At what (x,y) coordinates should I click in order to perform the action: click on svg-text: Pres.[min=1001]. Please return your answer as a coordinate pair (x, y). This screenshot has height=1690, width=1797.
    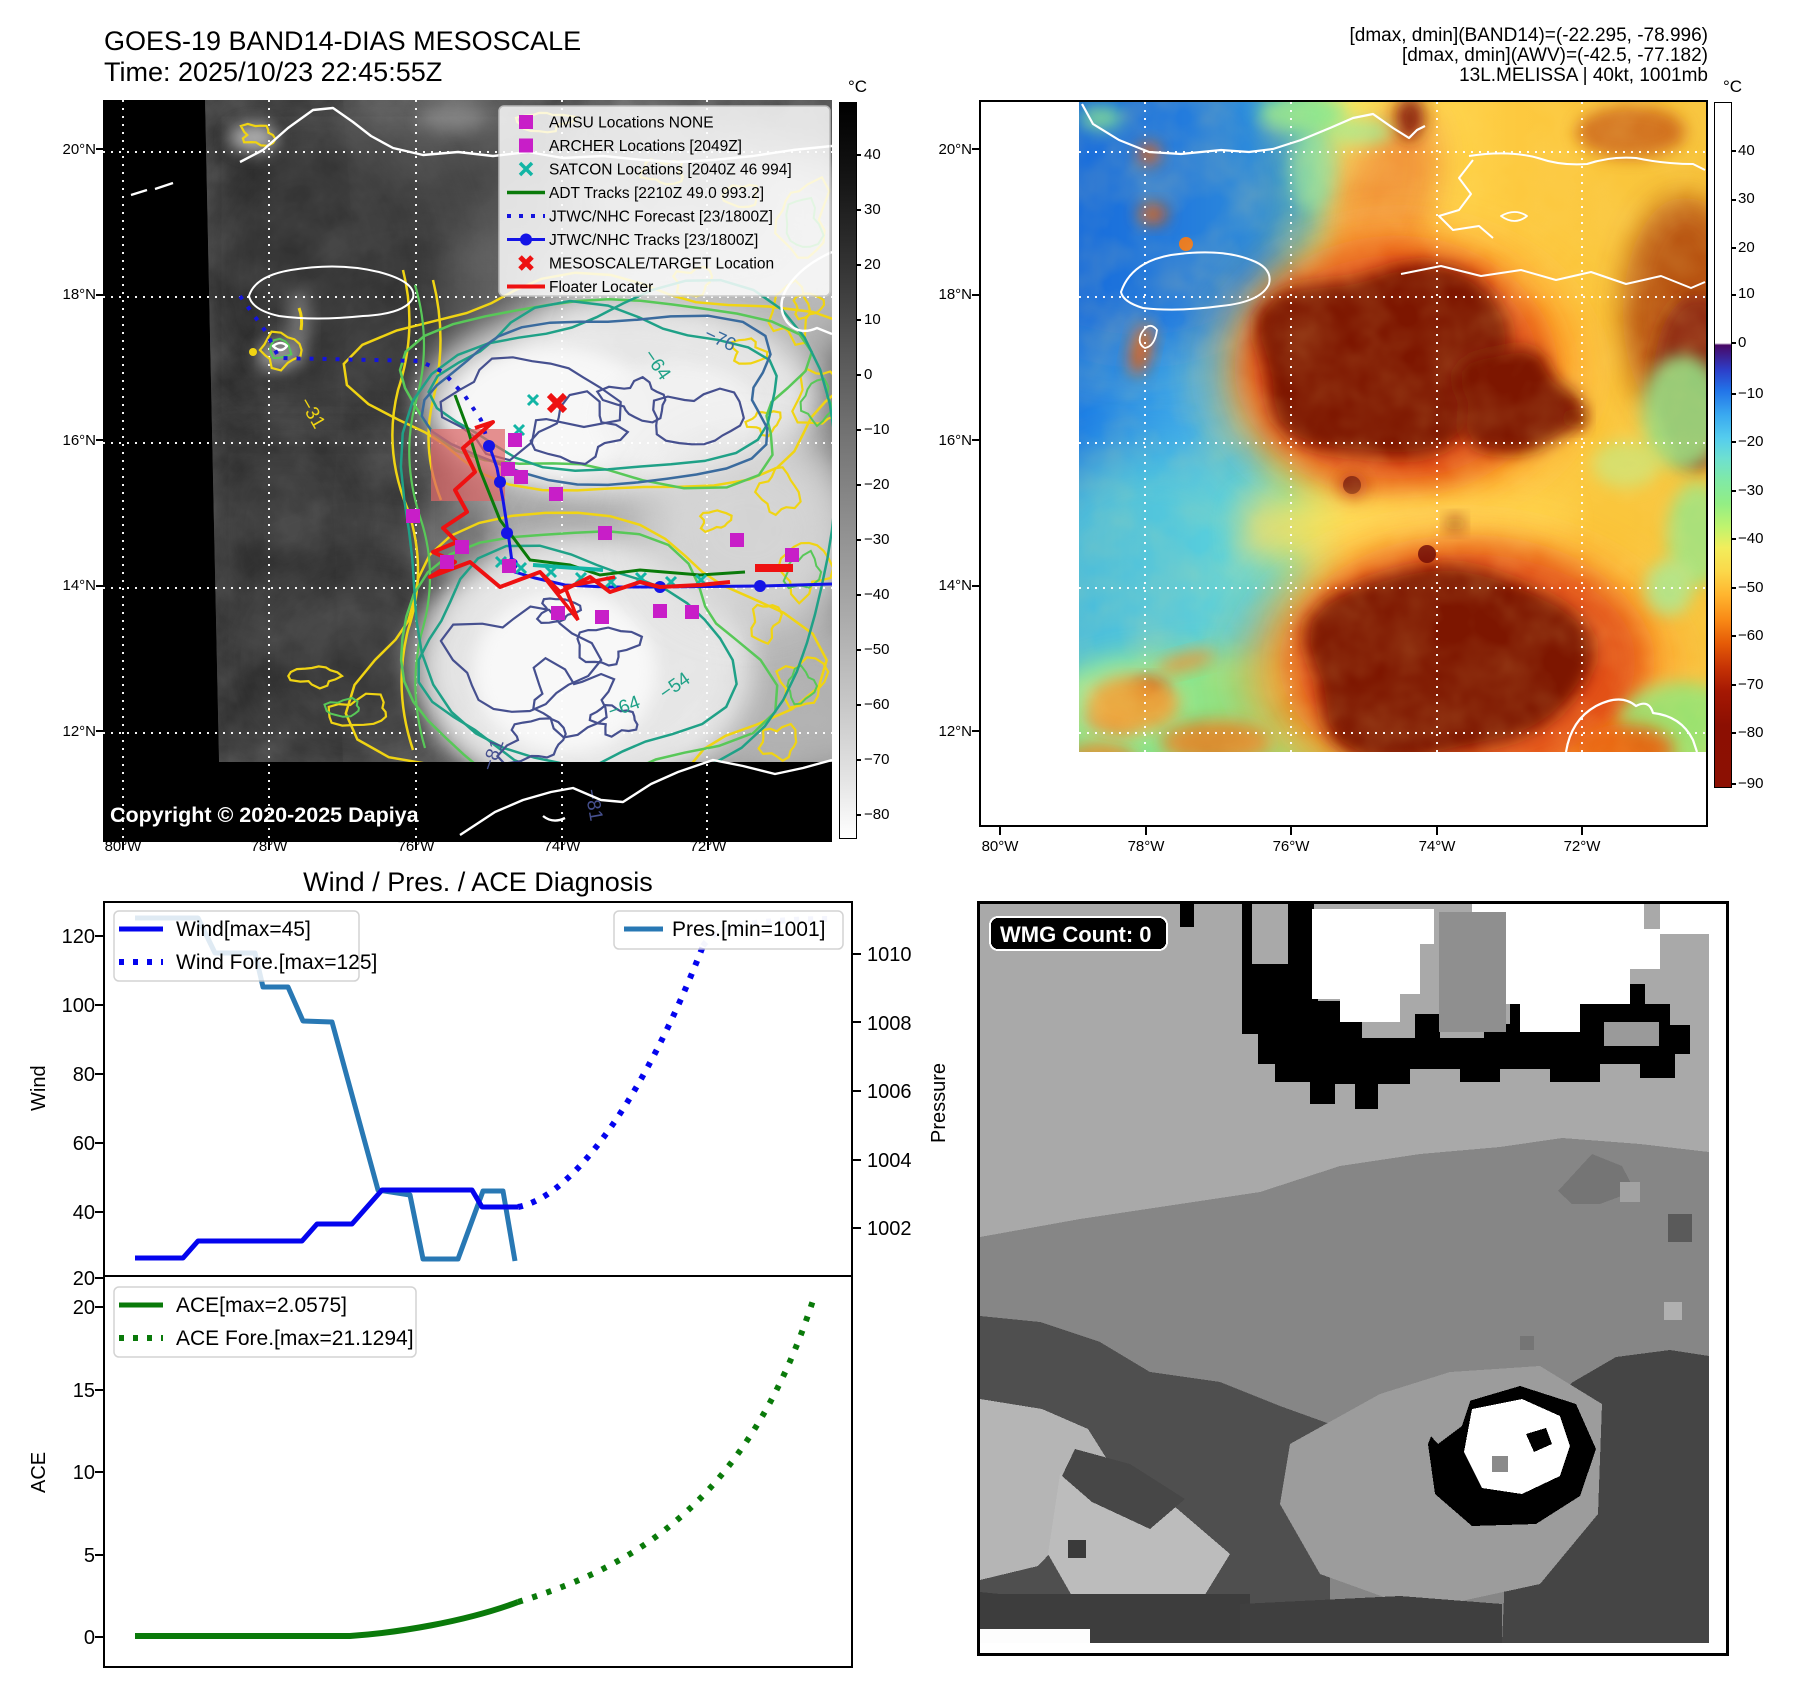
    Looking at the image, I should click on (749, 929).